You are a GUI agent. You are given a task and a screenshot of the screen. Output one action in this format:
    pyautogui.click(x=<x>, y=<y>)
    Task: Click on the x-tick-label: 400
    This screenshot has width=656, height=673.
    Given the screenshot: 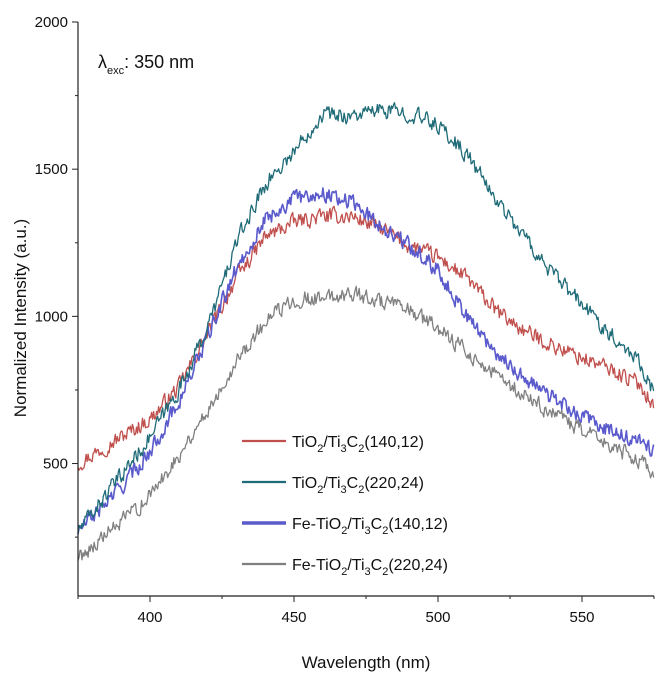 What is the action you would take?
    pyautogui.click(x=149, y=617)
    